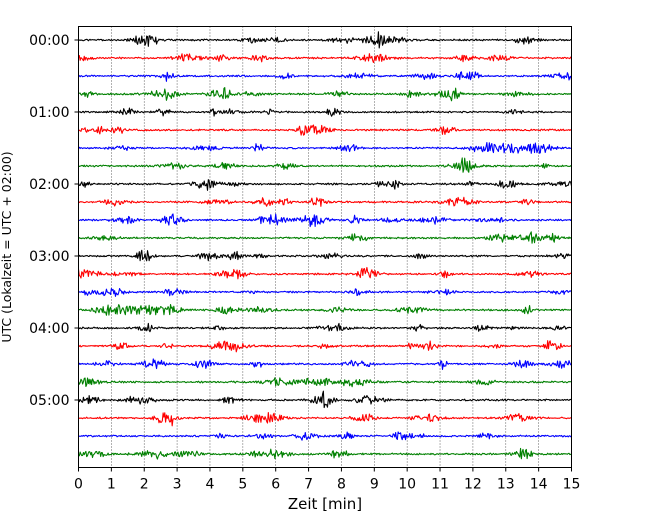 The width and height of the screenshot is (650, 520). What do you see at coordinates (78, 485) in the screenshot?
I see `x-tick-label: 0` at bounding box center [78, 485].